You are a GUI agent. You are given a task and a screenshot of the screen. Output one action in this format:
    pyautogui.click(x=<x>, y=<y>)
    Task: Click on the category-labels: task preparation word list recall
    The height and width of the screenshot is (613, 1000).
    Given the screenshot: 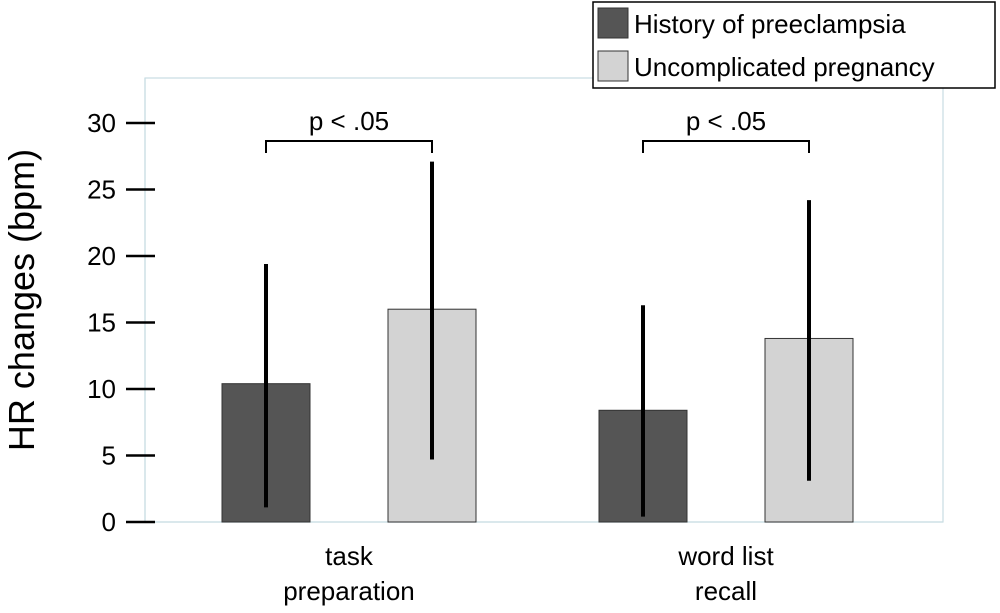 What is the action you would take?
    pyautogui.click(x=528, y=573)
    